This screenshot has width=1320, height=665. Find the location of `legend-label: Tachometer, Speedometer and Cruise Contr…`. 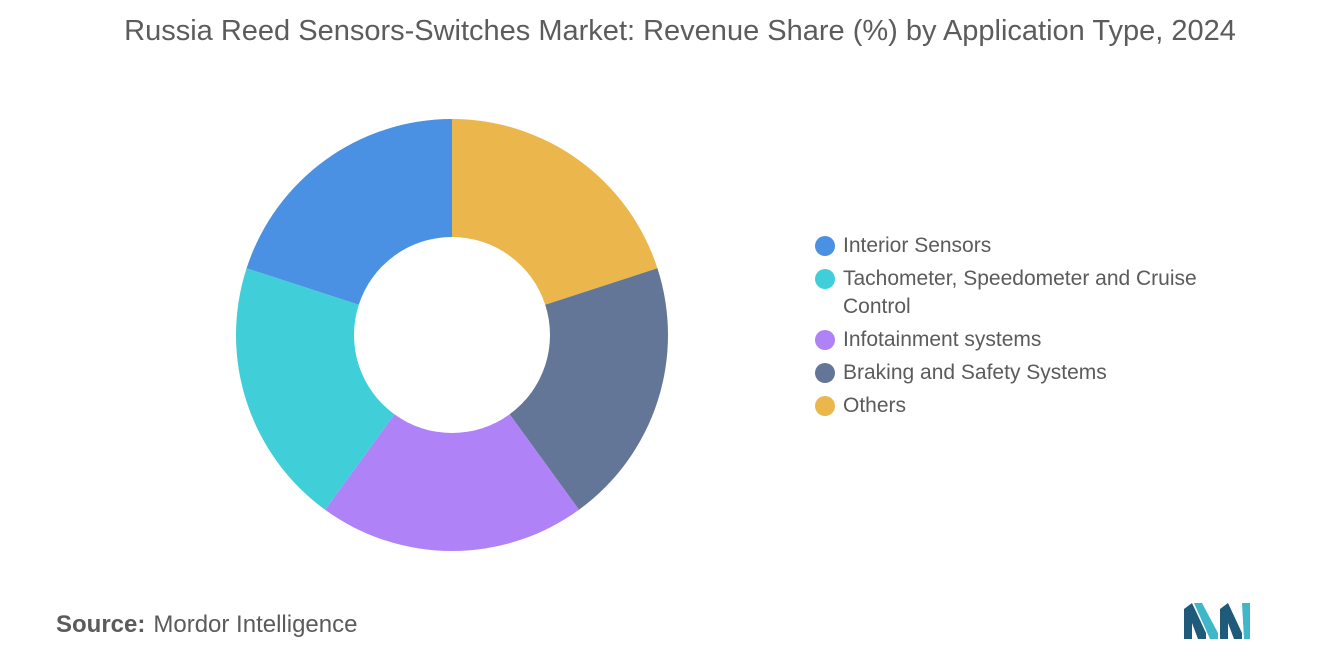

legend-label: Tachometer, Speedometer and Cruise Contr… is located at coordinates (1020, 292).